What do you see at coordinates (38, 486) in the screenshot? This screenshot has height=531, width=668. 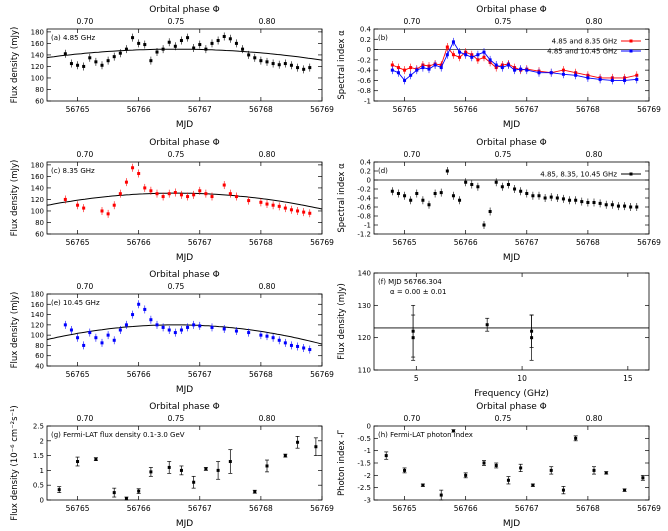 I see `y-tick-label: 0.5` at bounding box center [38, 486].